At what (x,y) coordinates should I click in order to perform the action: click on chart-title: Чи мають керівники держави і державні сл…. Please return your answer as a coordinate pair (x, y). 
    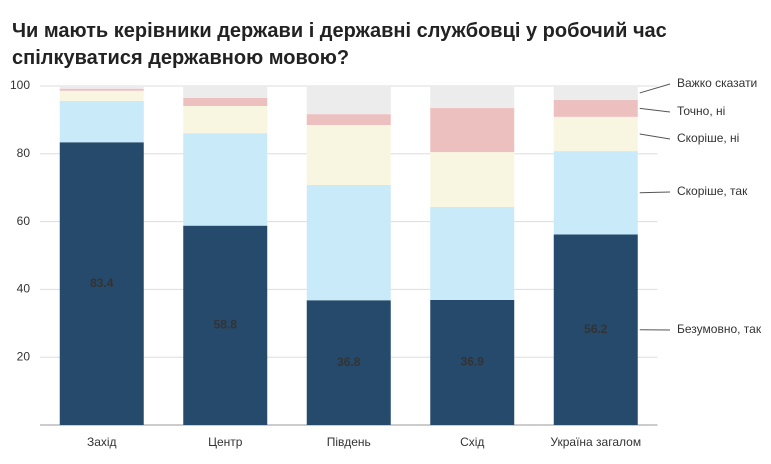
    Looking at the image, I should click on (339, 44).